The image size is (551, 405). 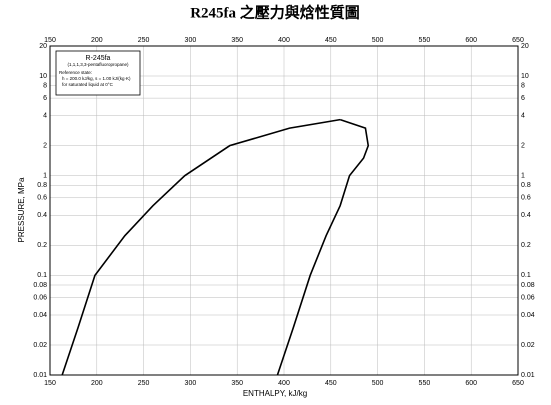 I want to click on legend-box, so click(x=98, y=73).